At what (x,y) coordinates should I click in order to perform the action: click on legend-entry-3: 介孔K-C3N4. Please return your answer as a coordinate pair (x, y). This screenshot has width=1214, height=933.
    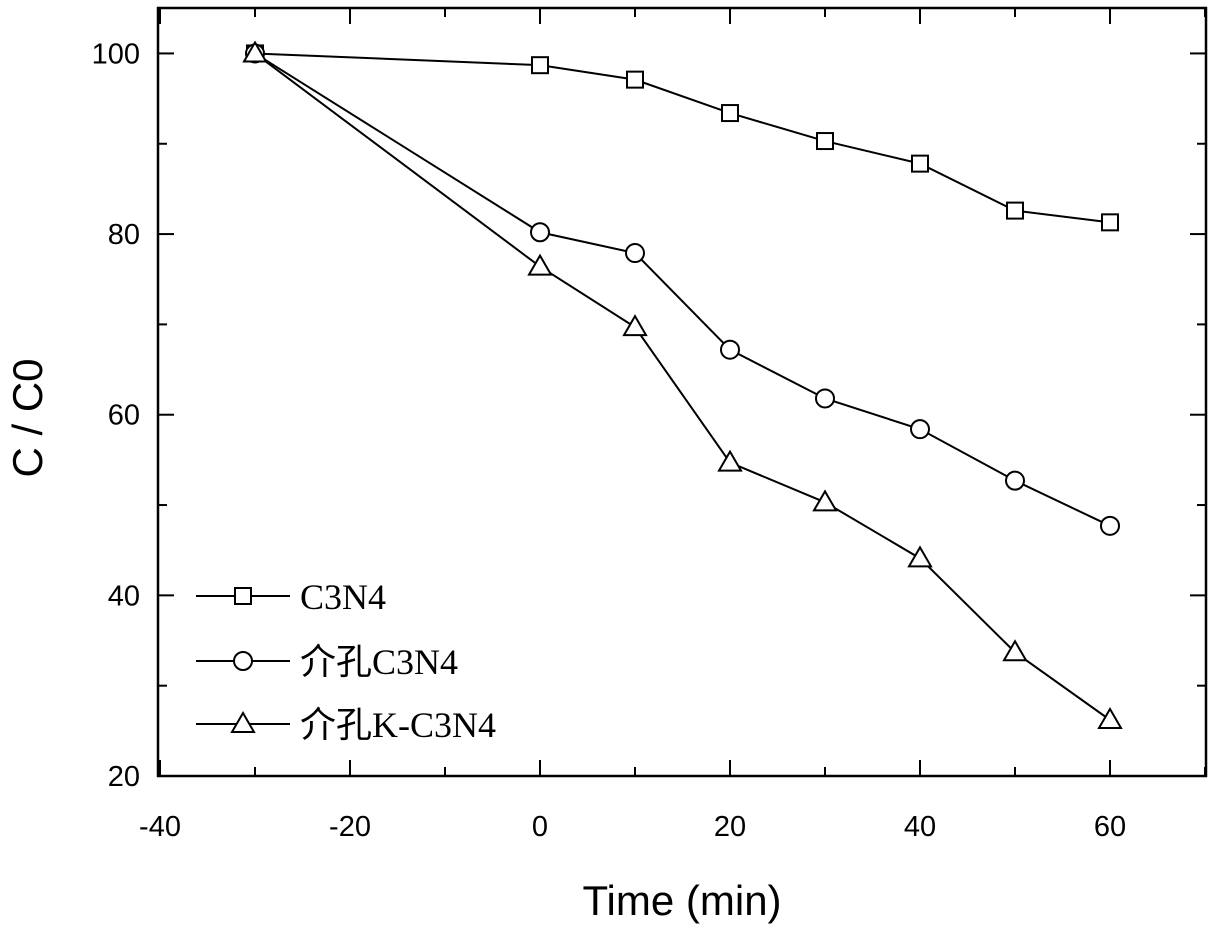
    Looking at the image, I should click on (346, 725).